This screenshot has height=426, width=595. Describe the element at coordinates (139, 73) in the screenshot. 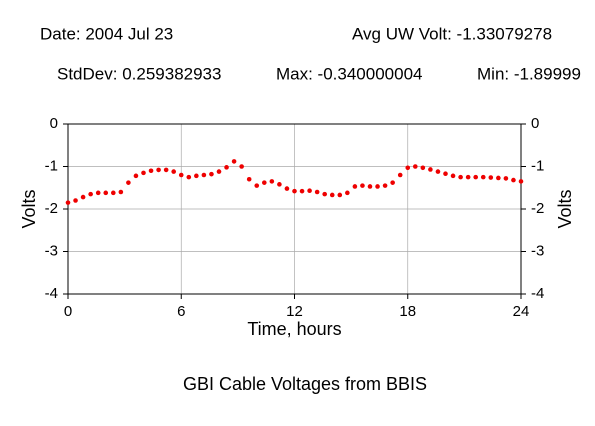

I see `header-text: StdDev: 0.259382933` at that location.